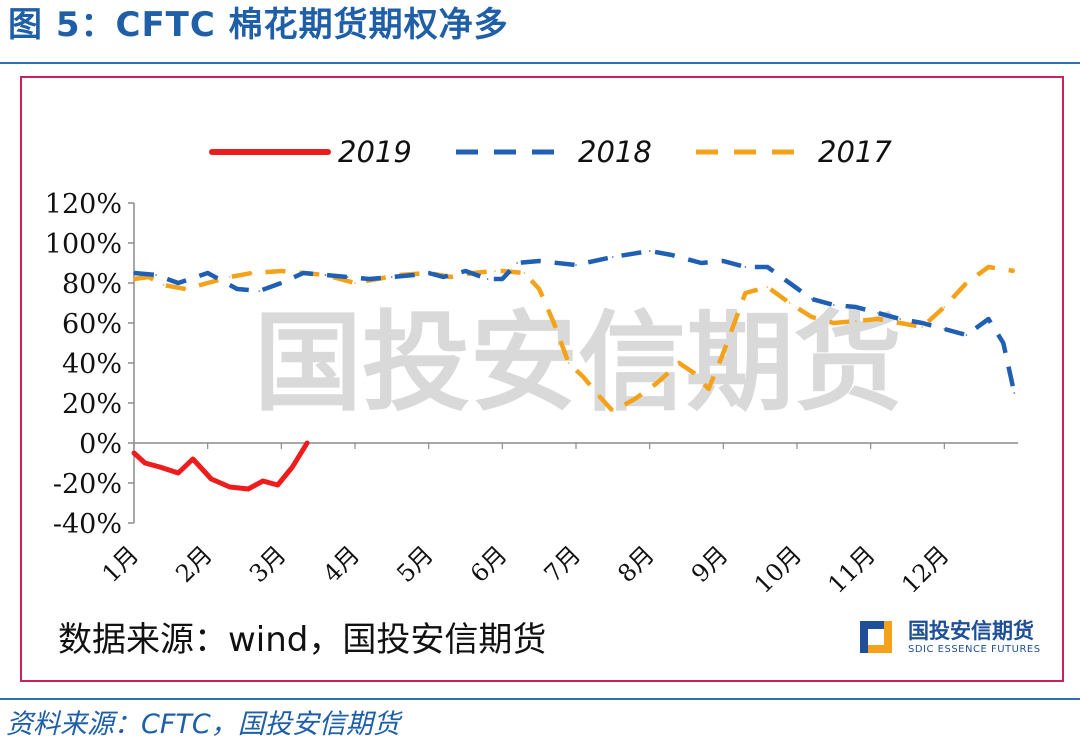 This screenshot has height=749, width=1080. Describe the element at coordinates (258, 25) in the screenshot. I see `figure-title: 图 5：CFTC 棉花期货期权净多` at that location.